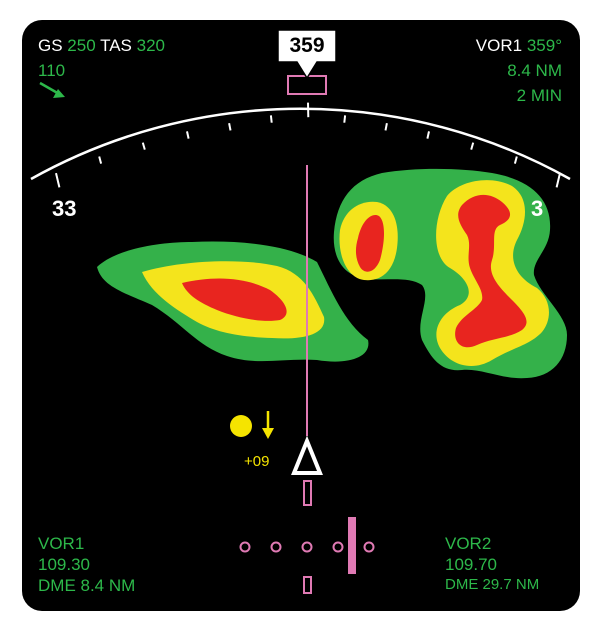 The image size is (600, 633). Describe the element at coordinates (52, 89) in the screenshot. I see `wind-arrow-icon` at that location.